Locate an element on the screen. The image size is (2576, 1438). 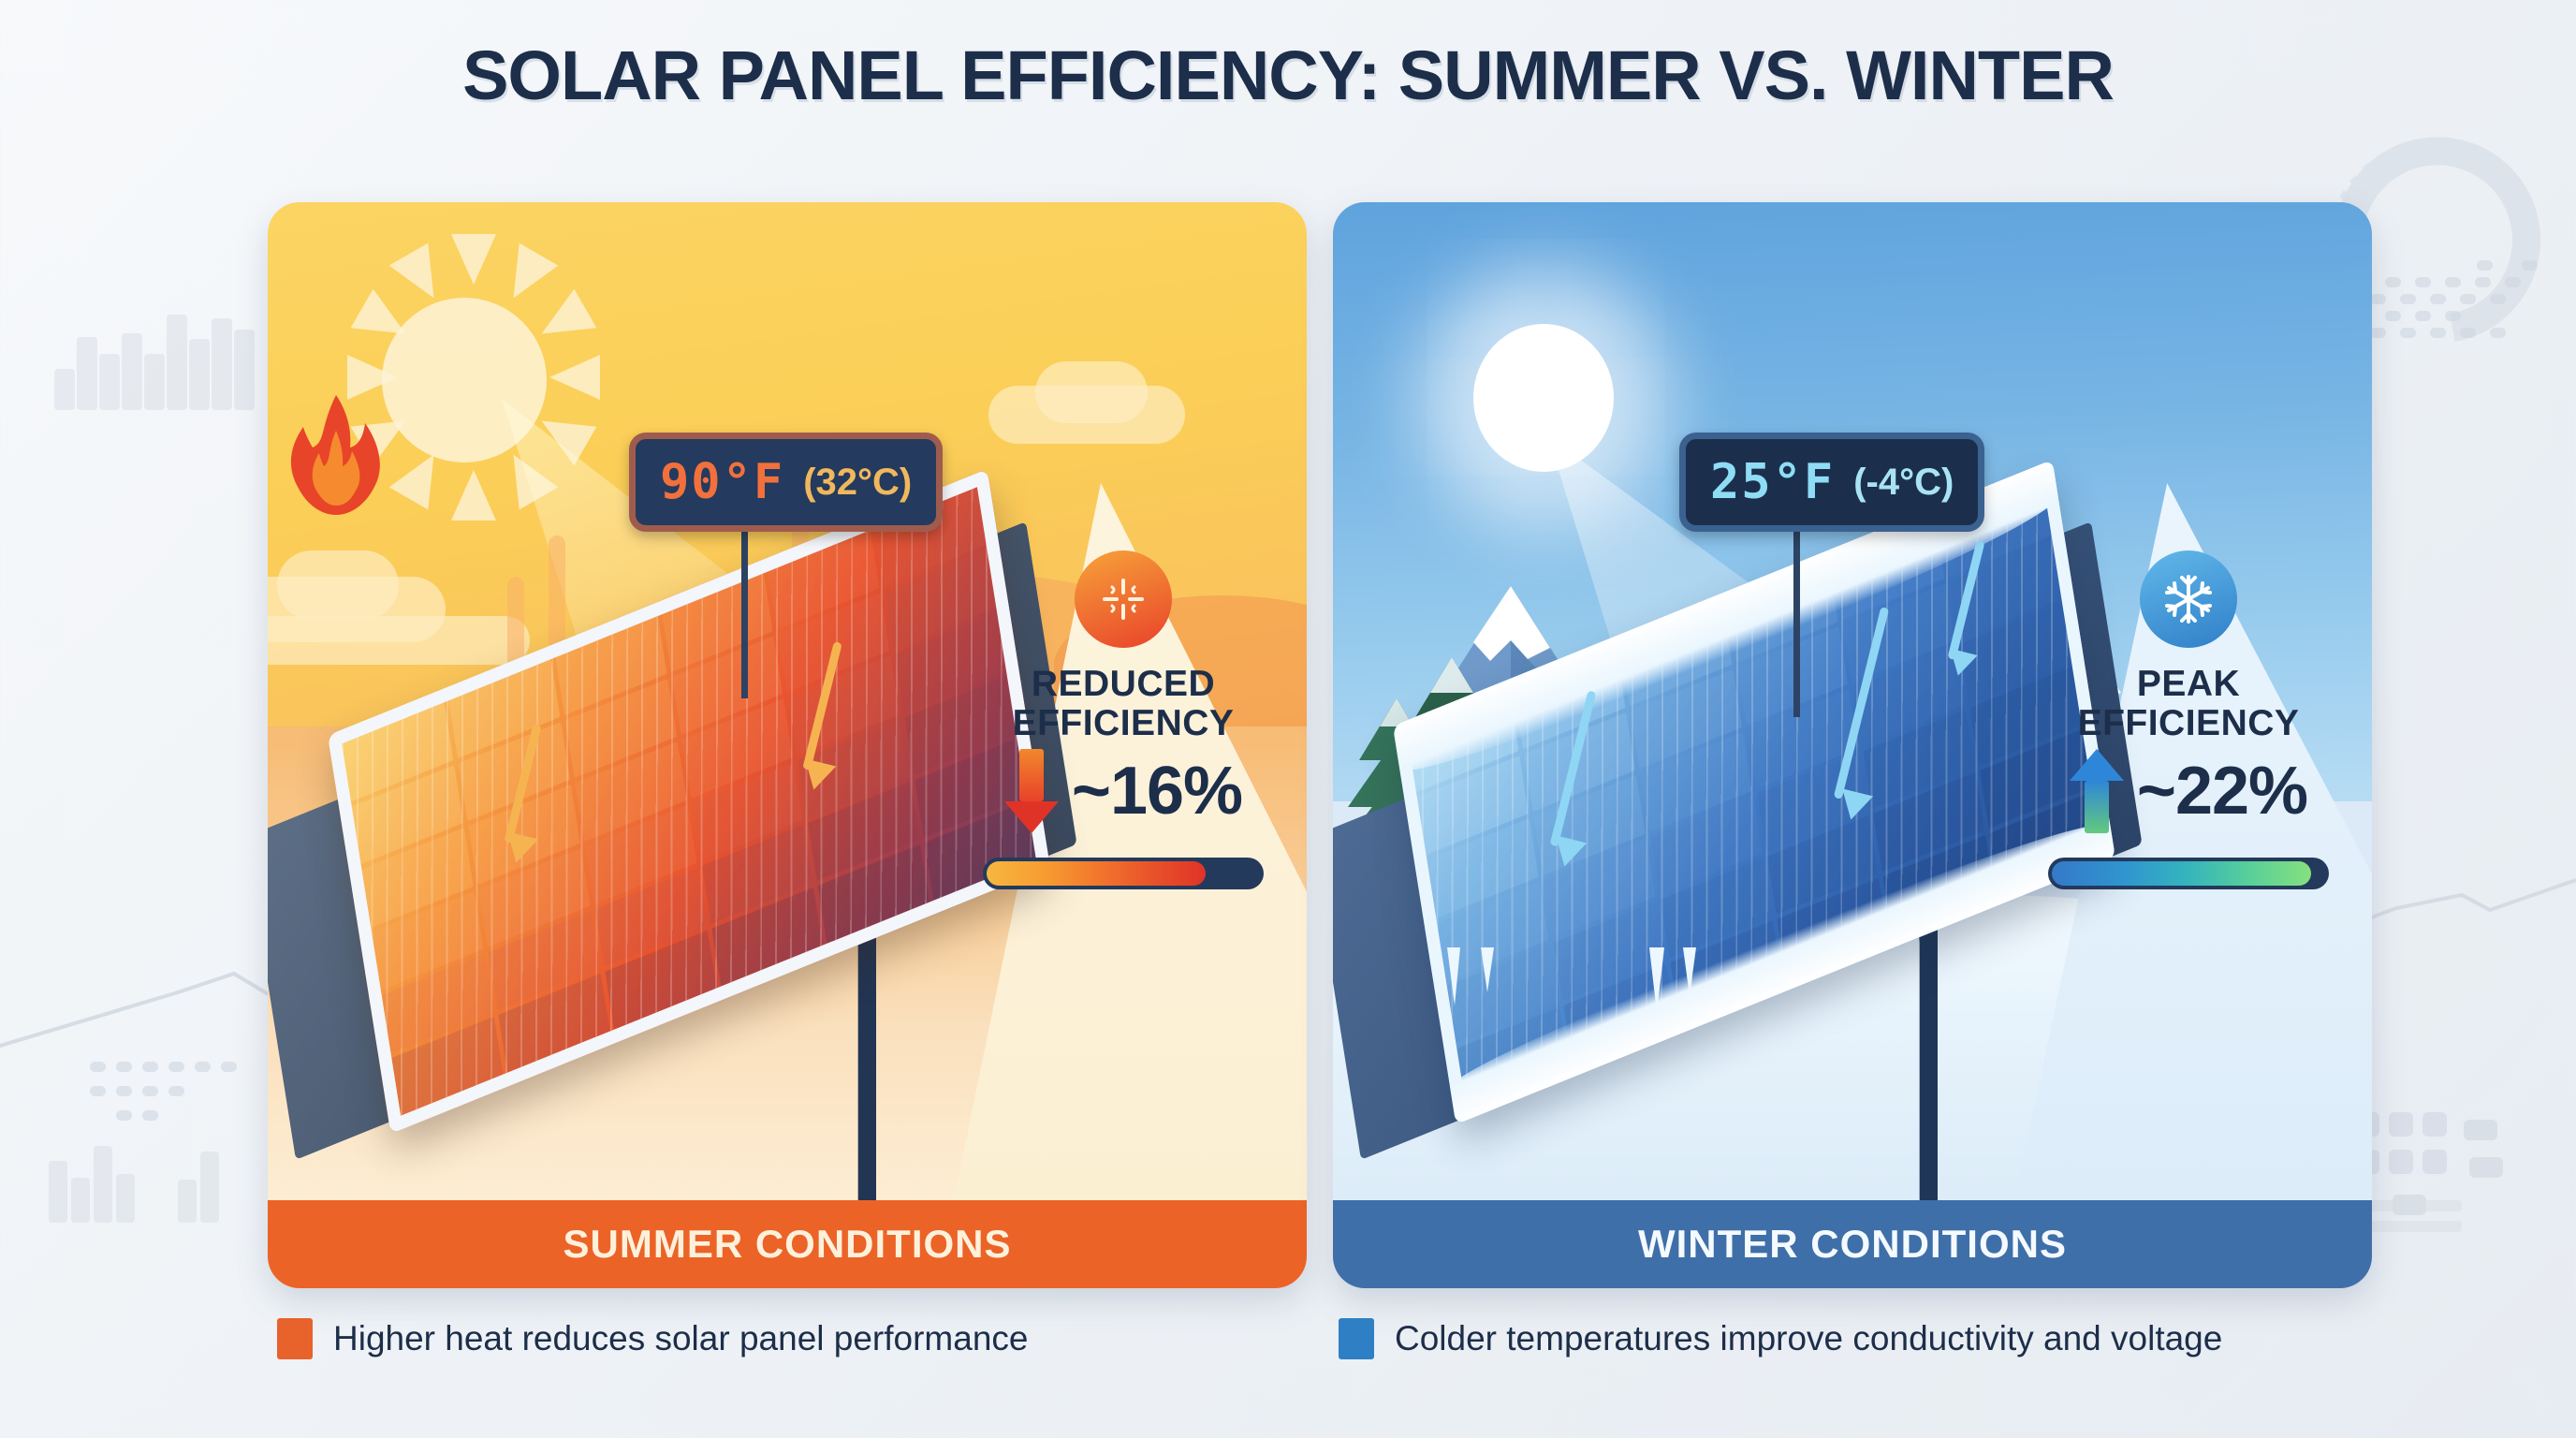
snowflake-icon is located at coordinates (2188, 599).